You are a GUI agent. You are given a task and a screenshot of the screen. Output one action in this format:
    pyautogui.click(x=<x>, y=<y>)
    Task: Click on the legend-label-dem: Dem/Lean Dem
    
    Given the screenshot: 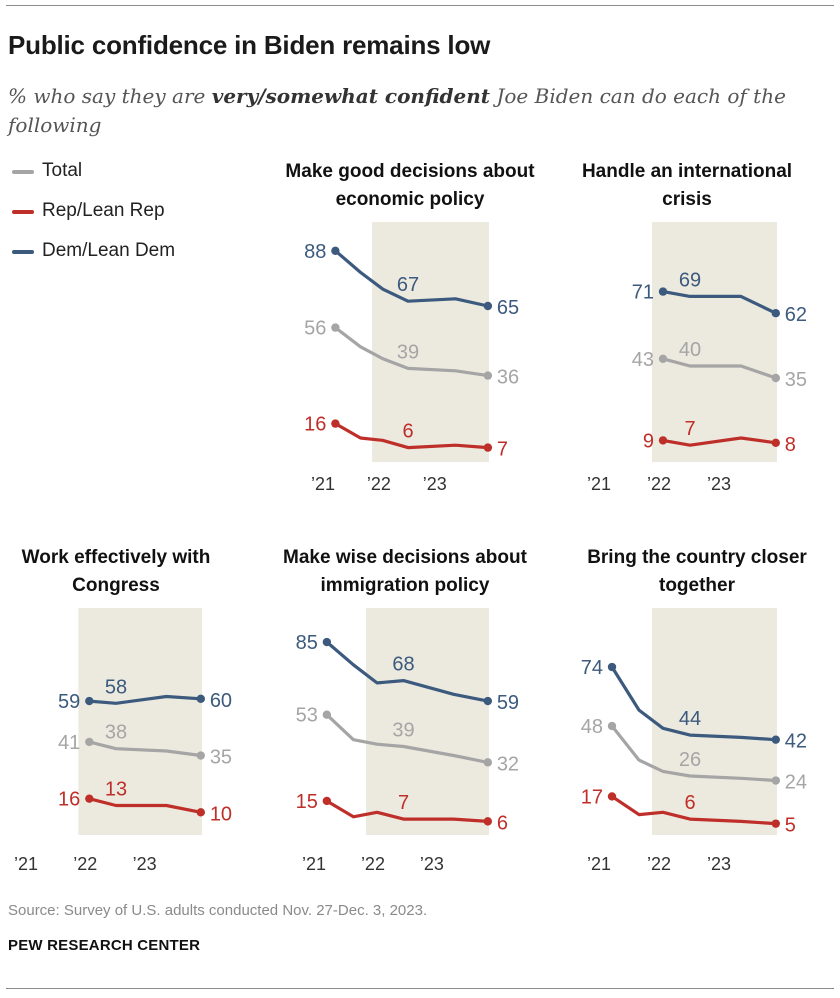 What is the action you would take?
    pyautogui.click(x=109, y=250)
    